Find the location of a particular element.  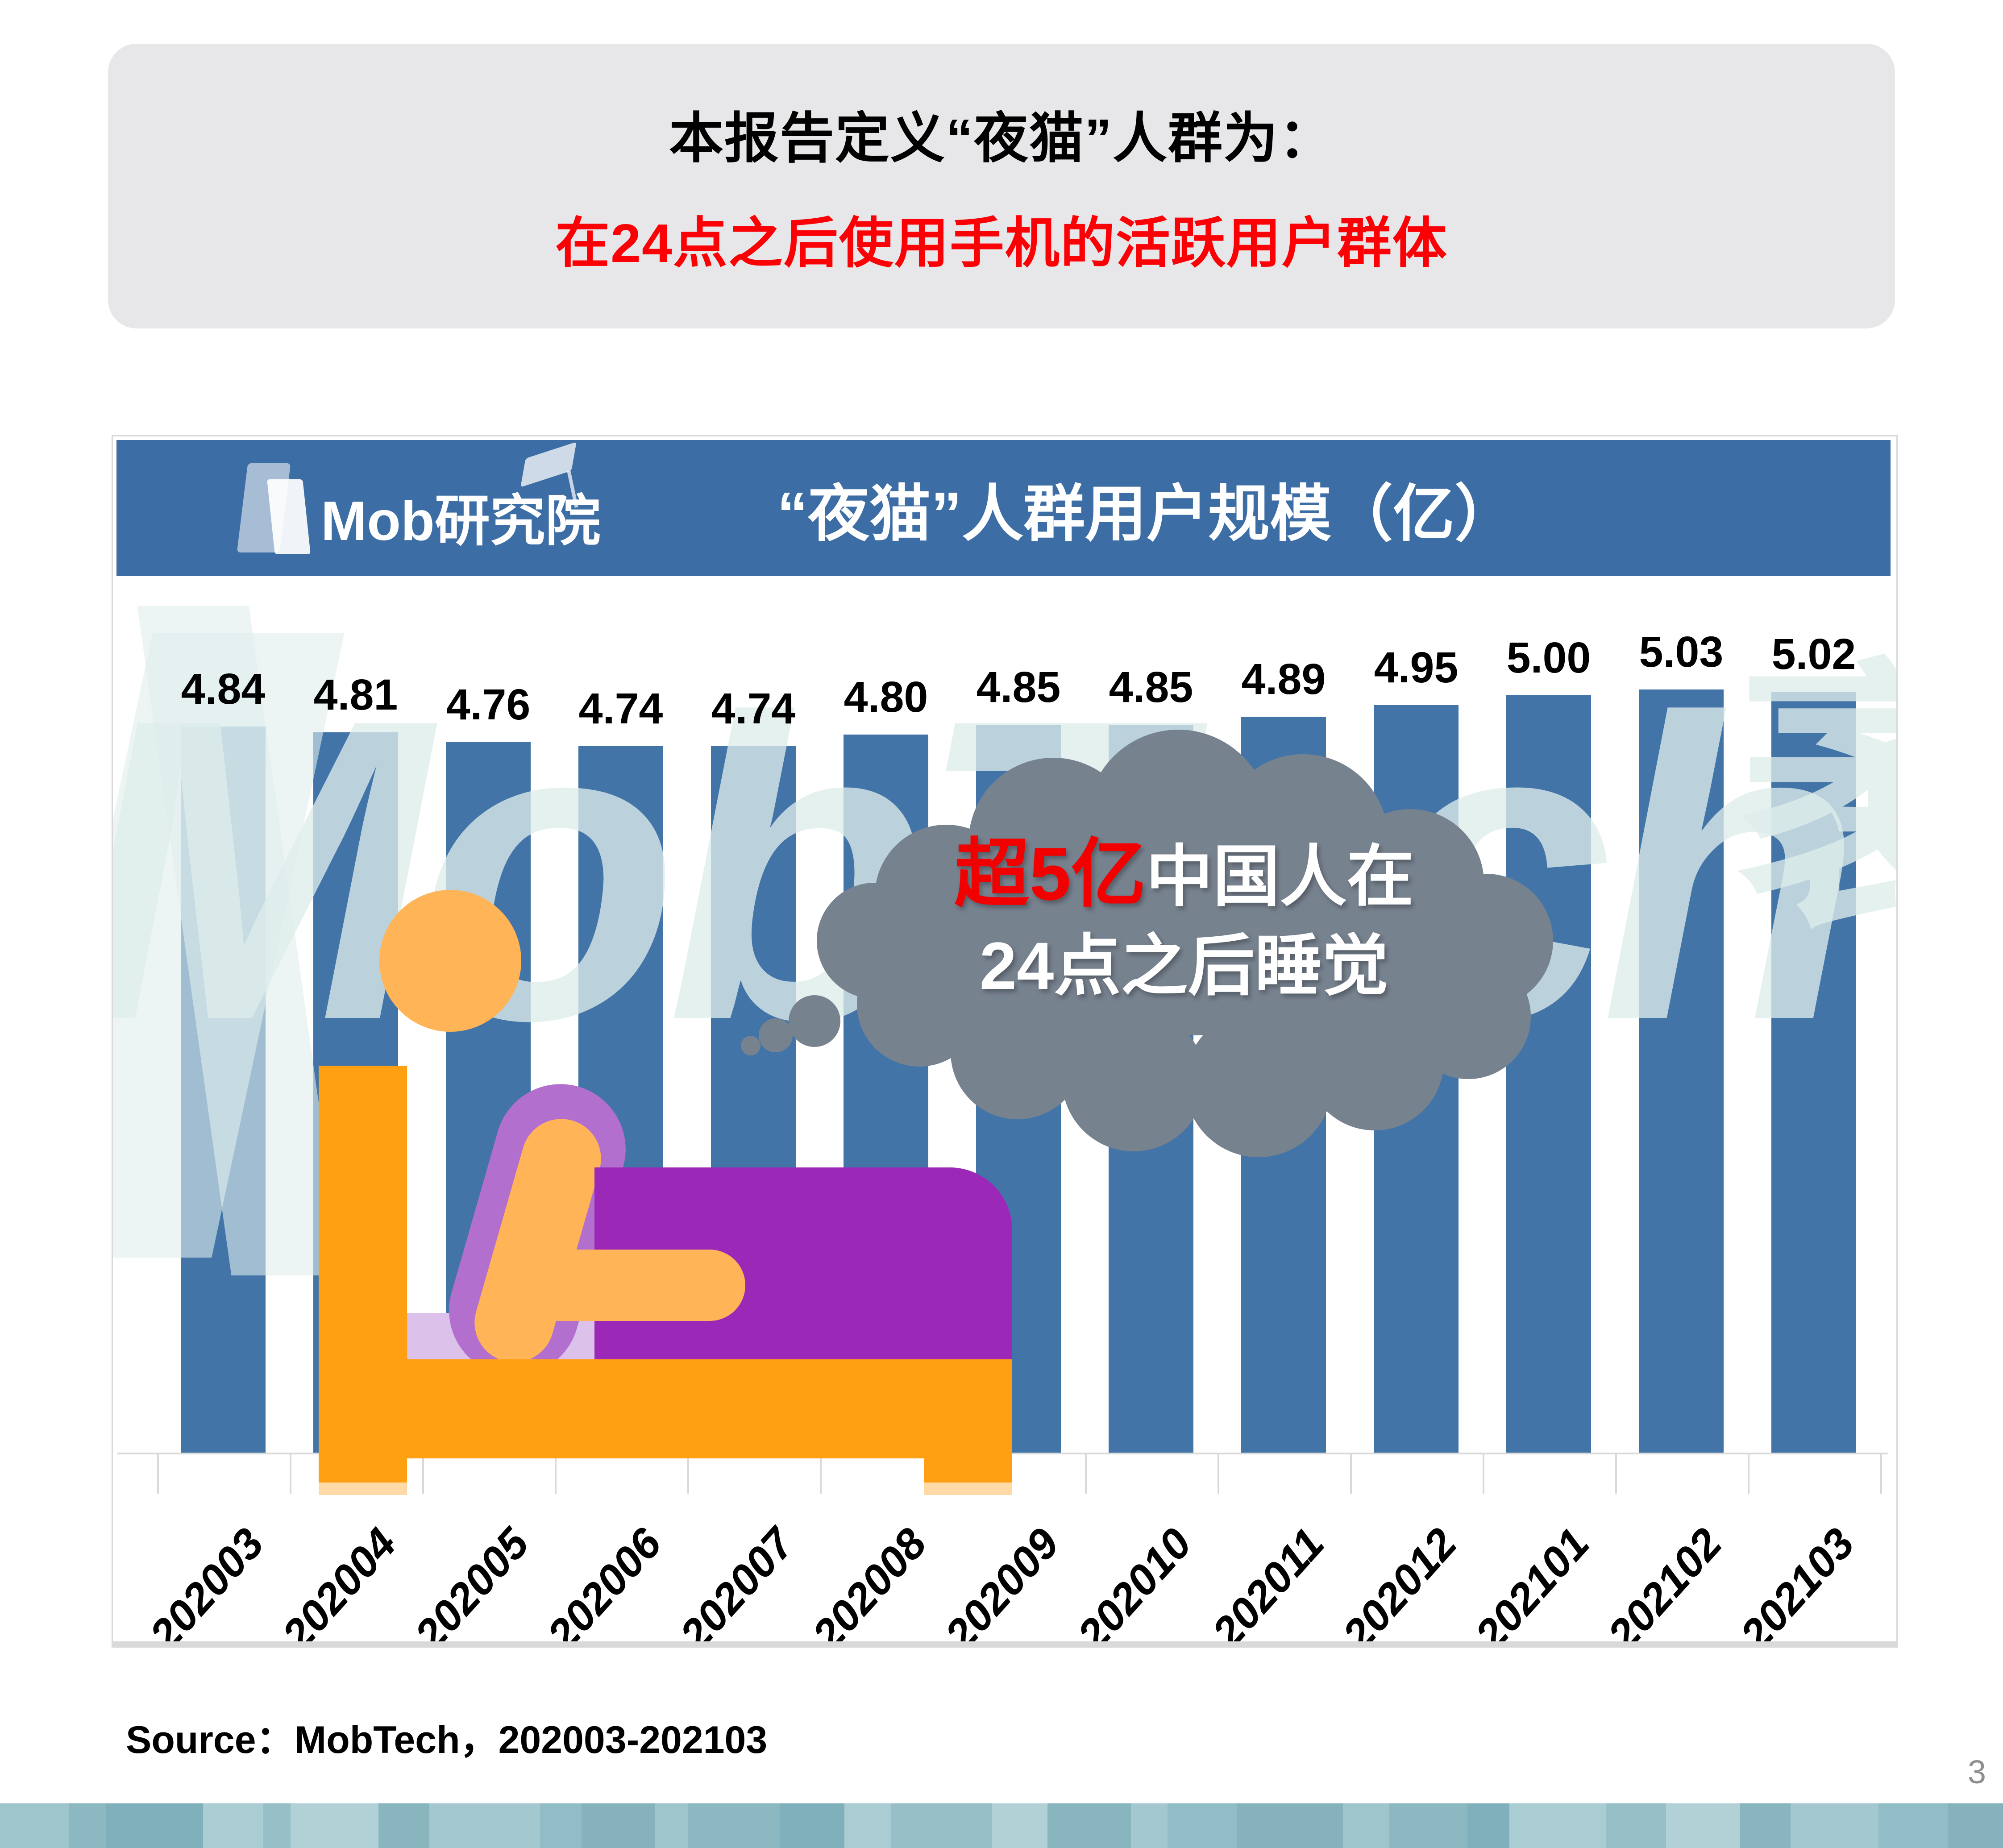

source-note: Source：MobTech，202003-202103 is located at coordinates (447, 1740).